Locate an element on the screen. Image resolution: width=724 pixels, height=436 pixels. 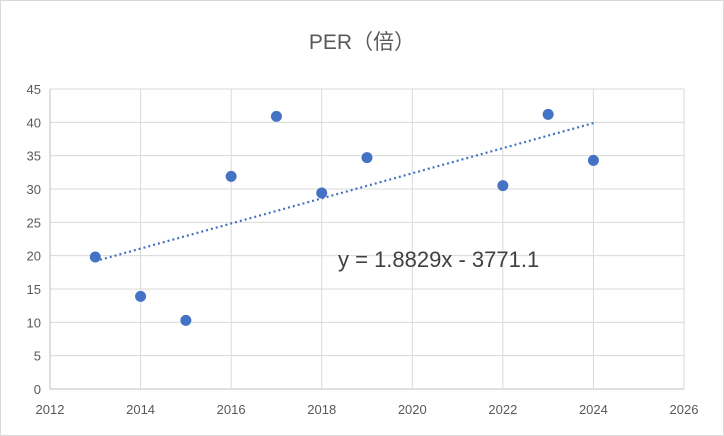
y-tick-label: 25 is located at coordinates (34, 222).